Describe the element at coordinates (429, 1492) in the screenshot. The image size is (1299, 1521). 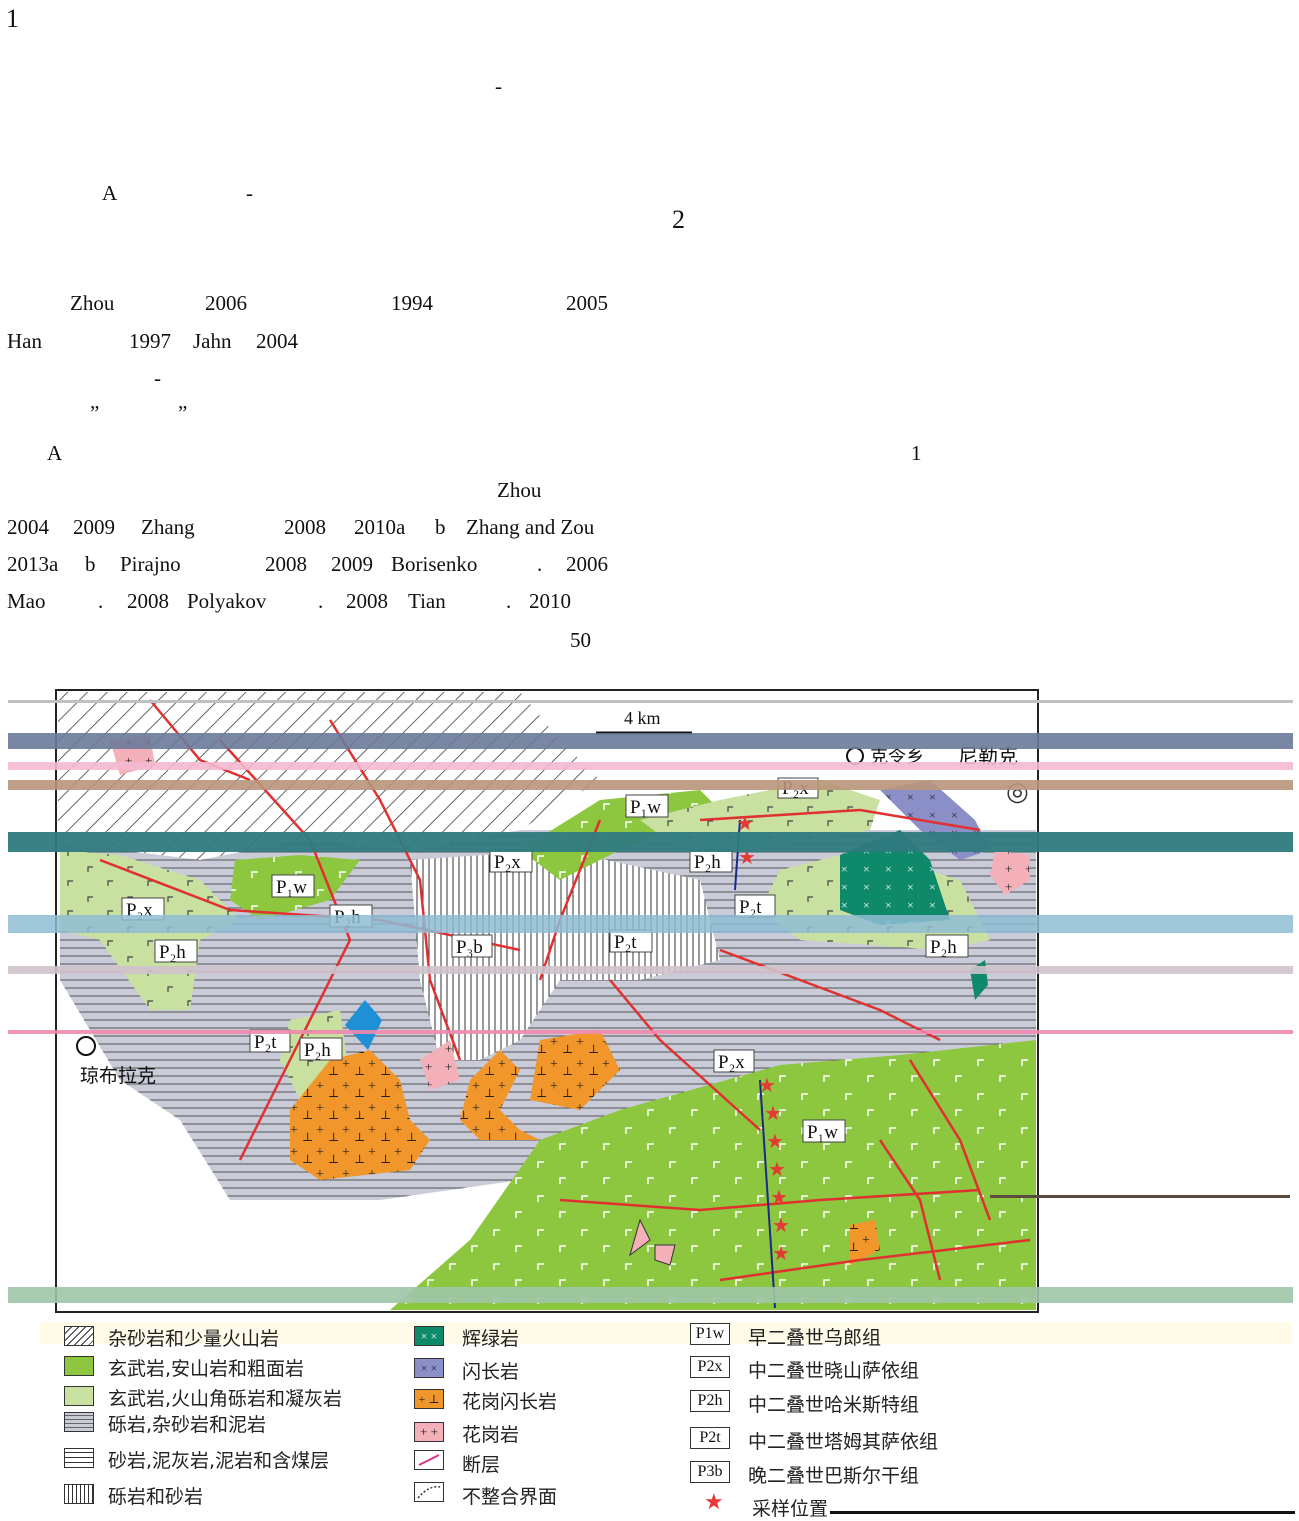
I see `unconformity-icon` at that location.